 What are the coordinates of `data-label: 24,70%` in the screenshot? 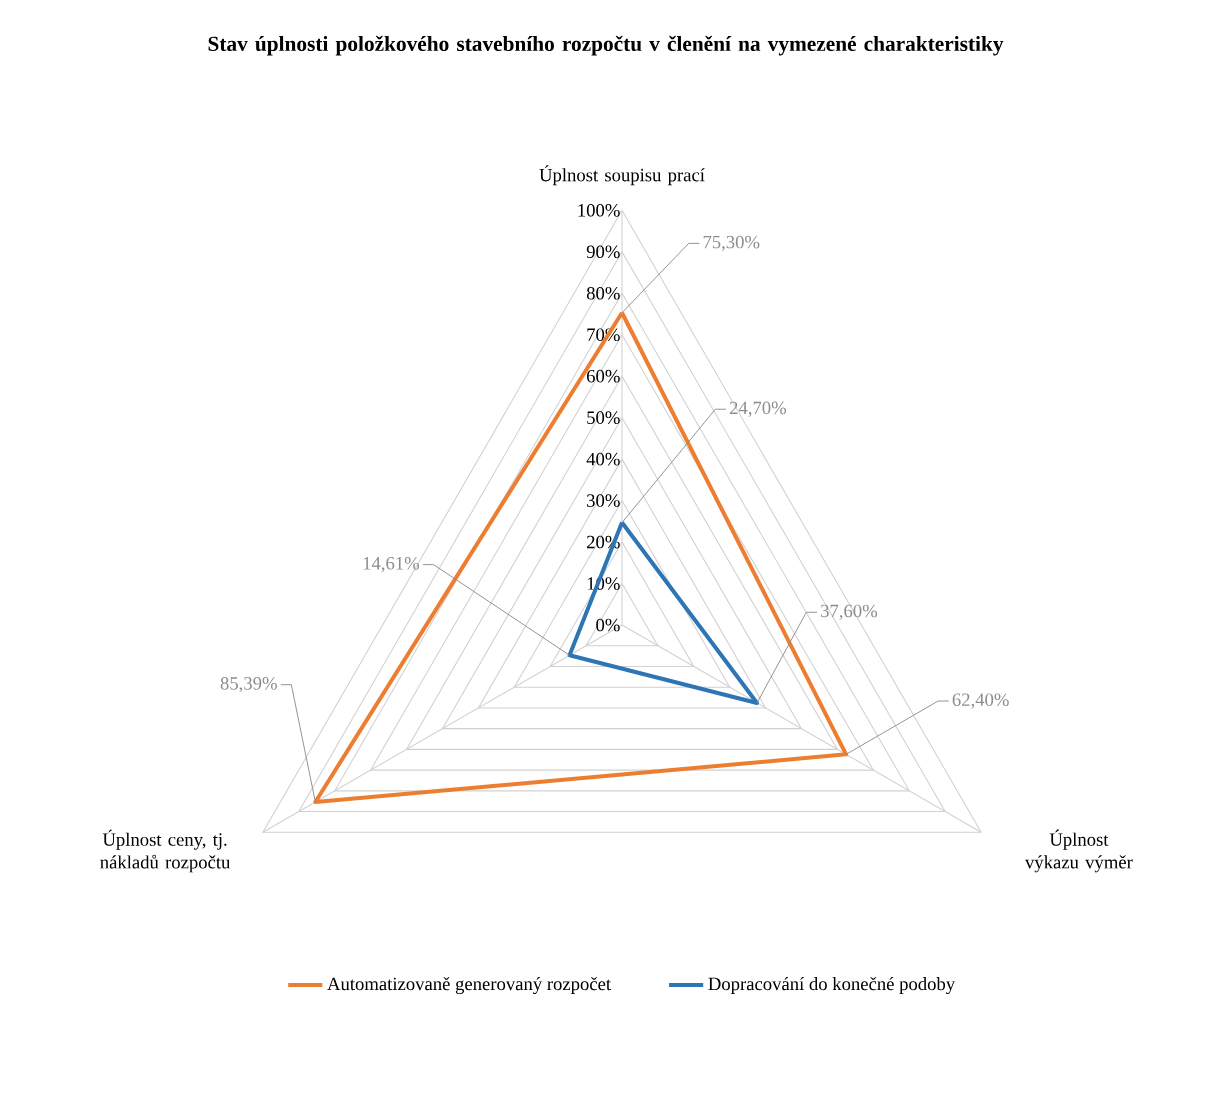 It's located at (758, 409).